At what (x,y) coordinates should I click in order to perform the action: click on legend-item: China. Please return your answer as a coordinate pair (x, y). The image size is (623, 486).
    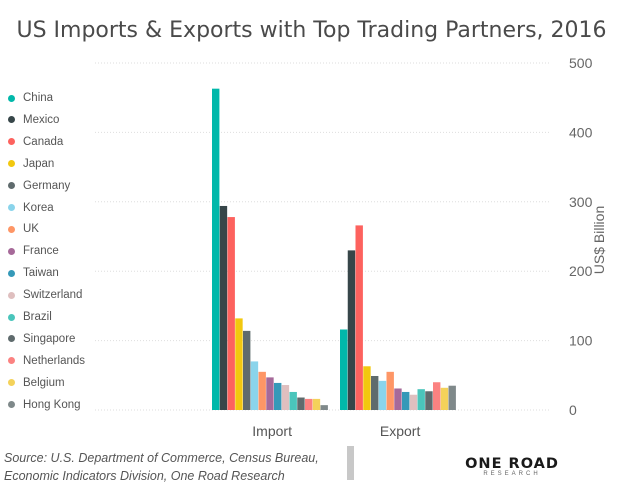
    Looking at the image, I should click on (30, 98).